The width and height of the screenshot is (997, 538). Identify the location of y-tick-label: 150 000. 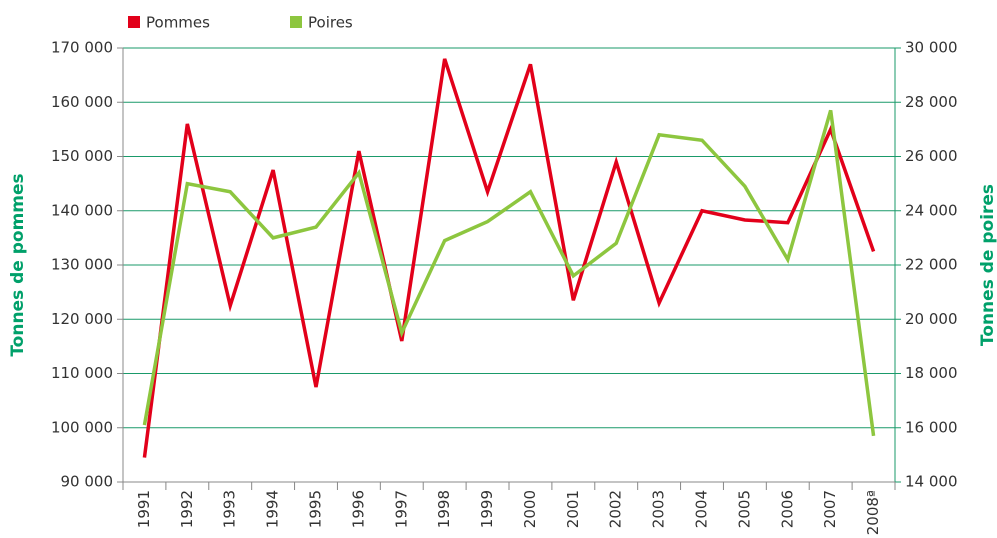
(82, 156).